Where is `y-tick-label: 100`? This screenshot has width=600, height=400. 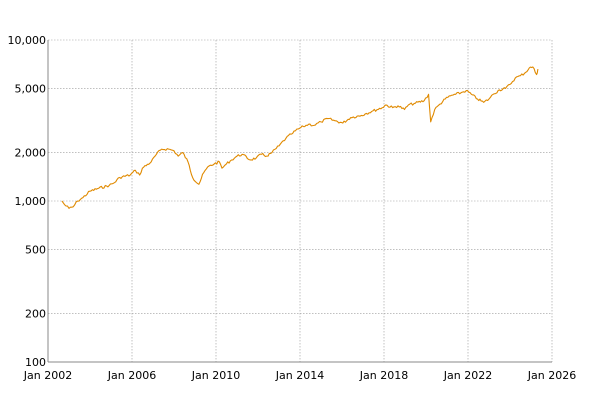 y-tick-label: 100 is located at coordinates (35, 362).